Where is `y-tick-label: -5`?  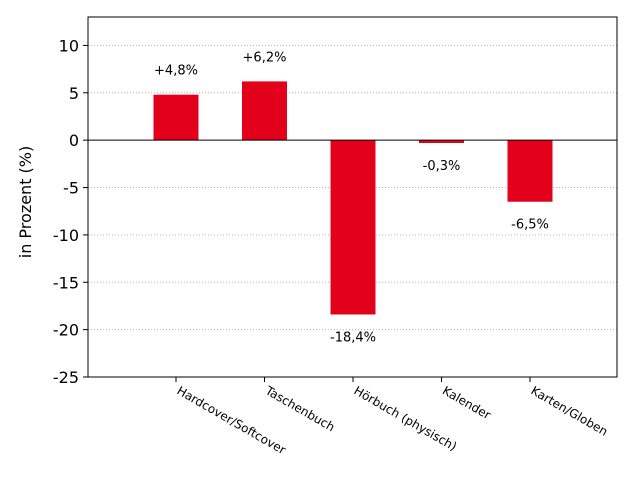
y-tick-label: -5 is located at coordinates (71, 188).